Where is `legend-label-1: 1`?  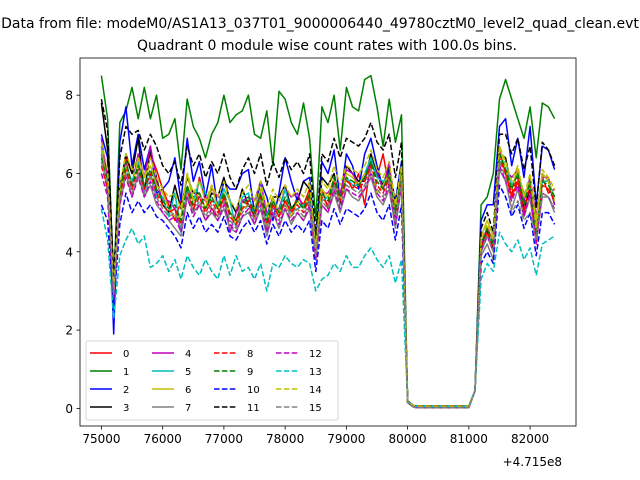 legend-label-1: 1 is located at coordinates (126, 372).